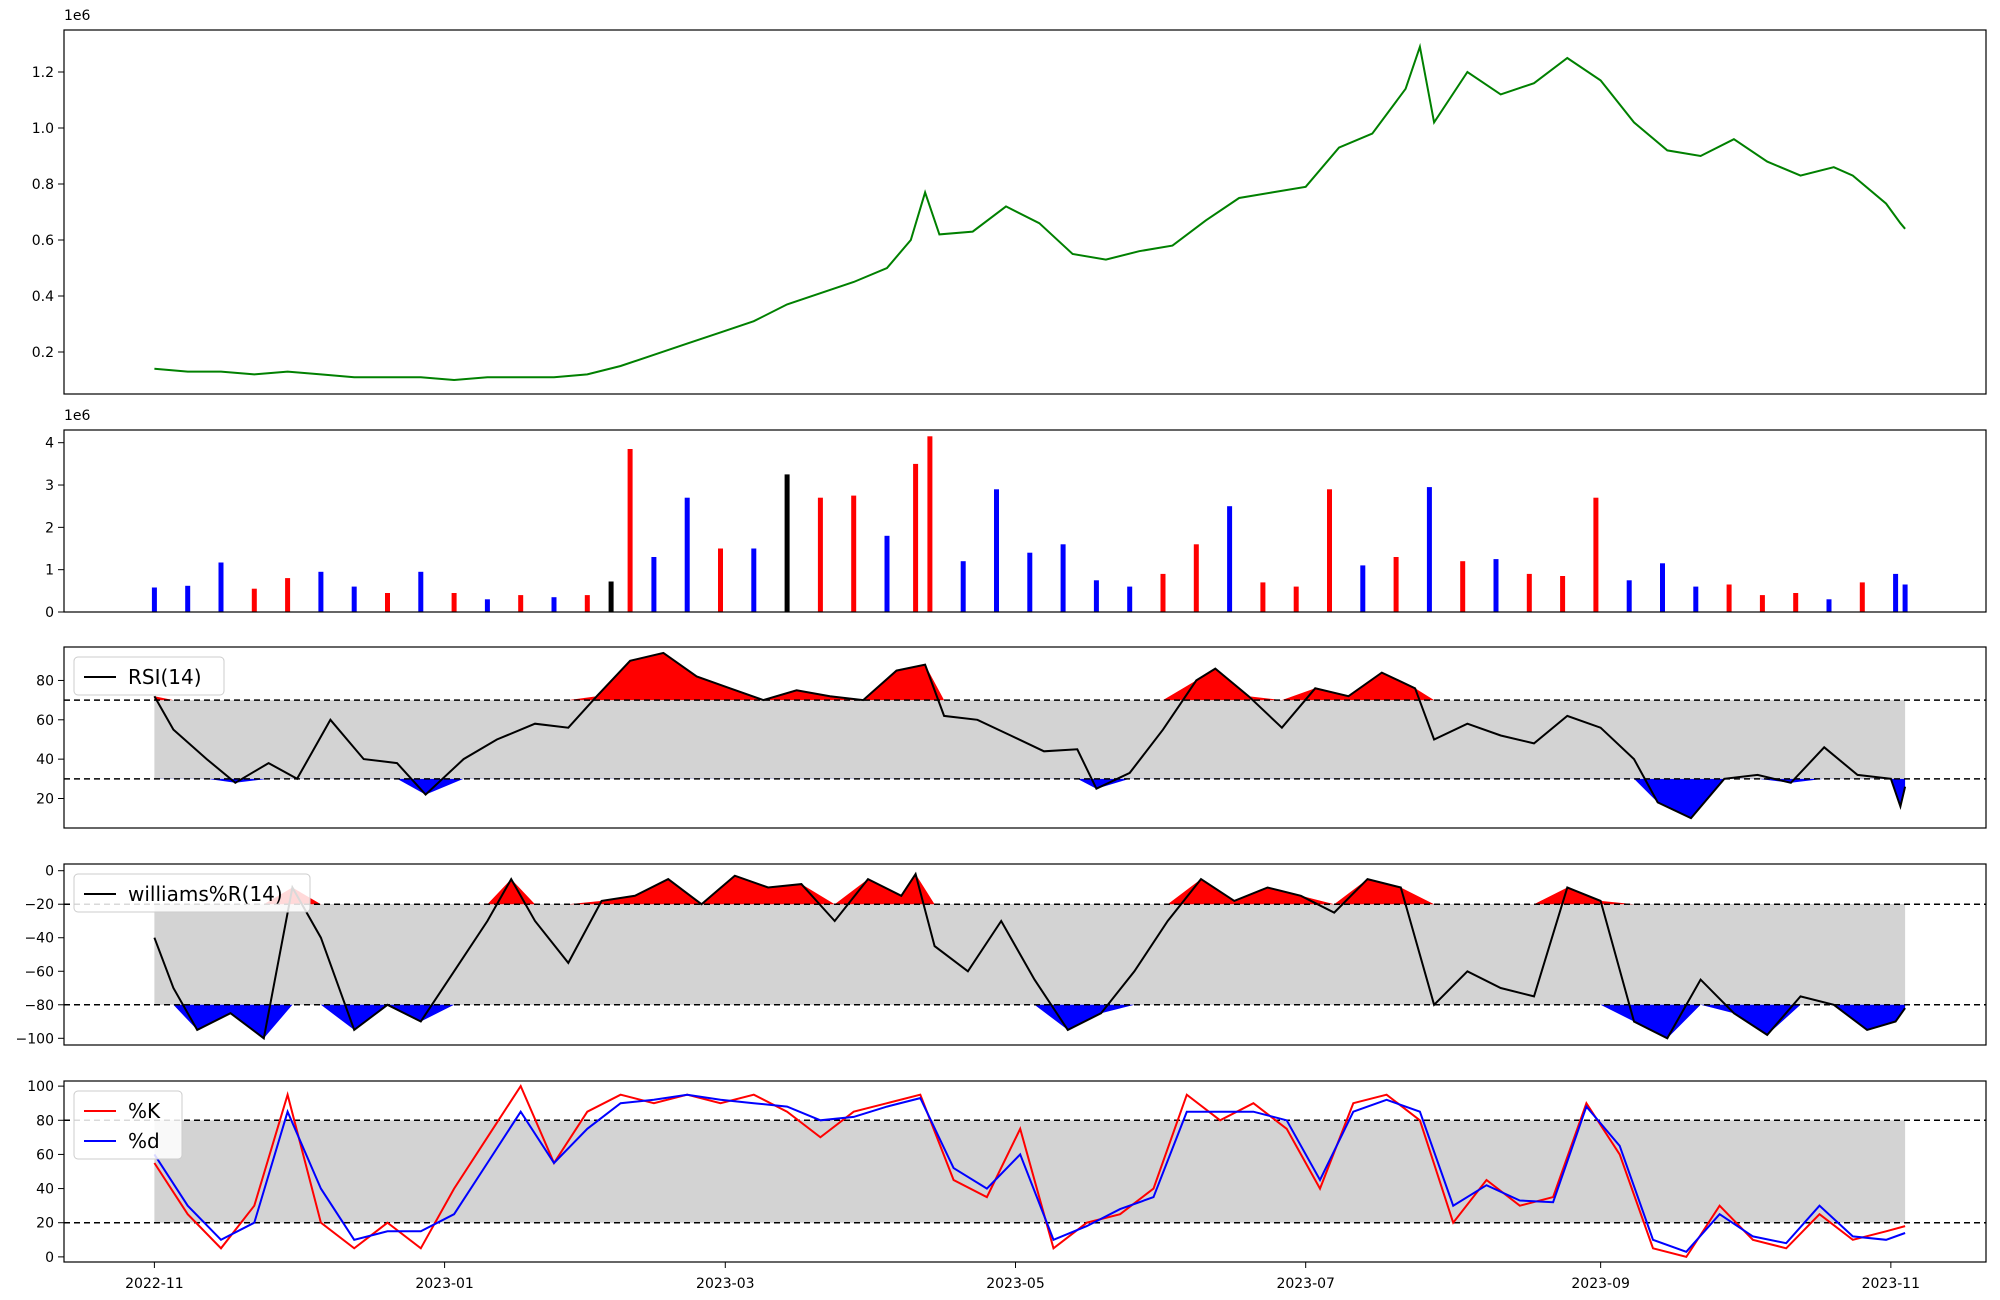 Image resolution: width=2000 pixels, height=1300 pixels. I want to click on y-tick-label: 3, so click(49, 486).